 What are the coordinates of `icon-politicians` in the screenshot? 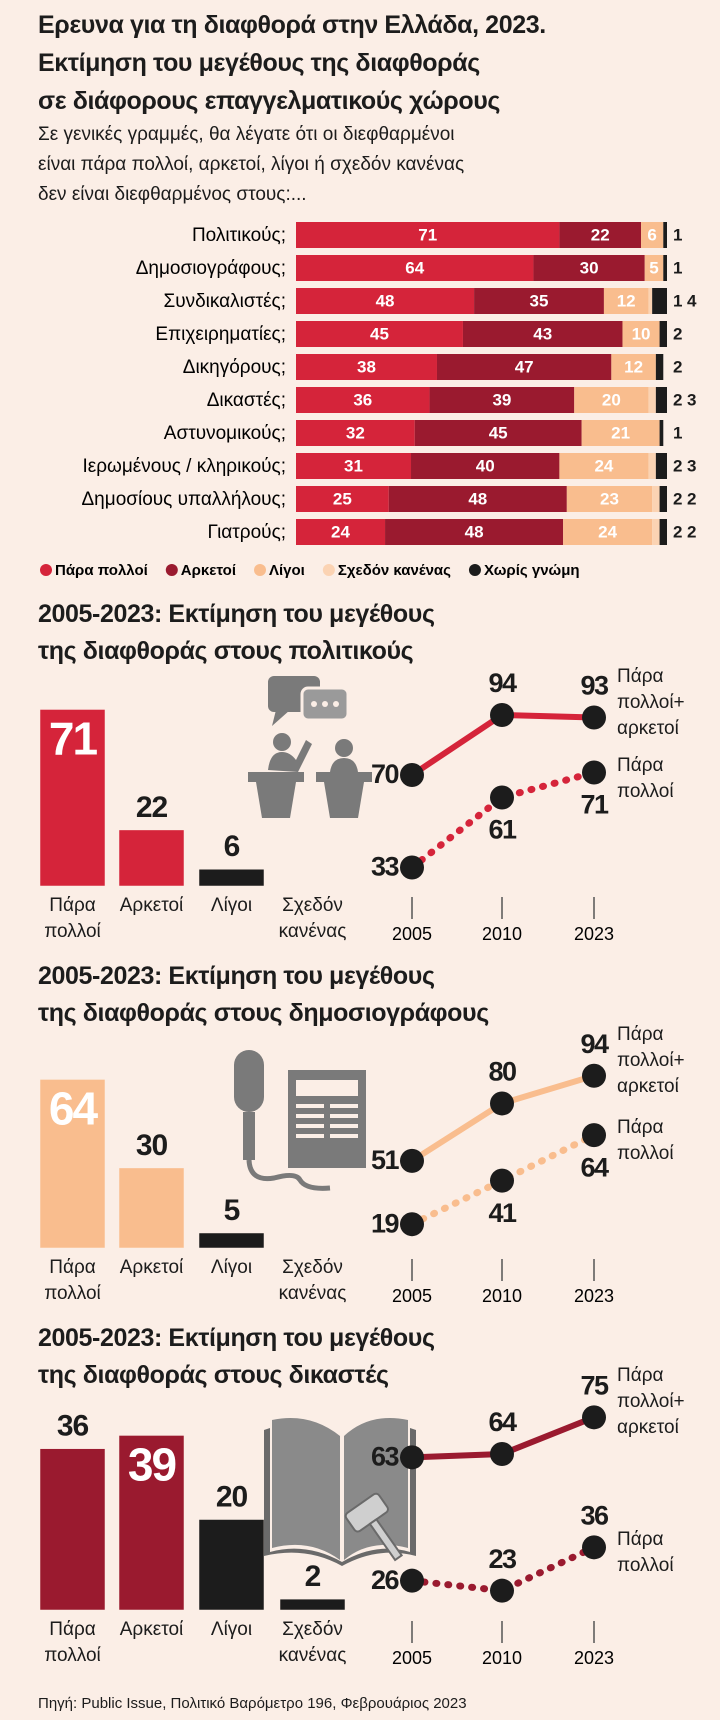 It's located at (310, 747).